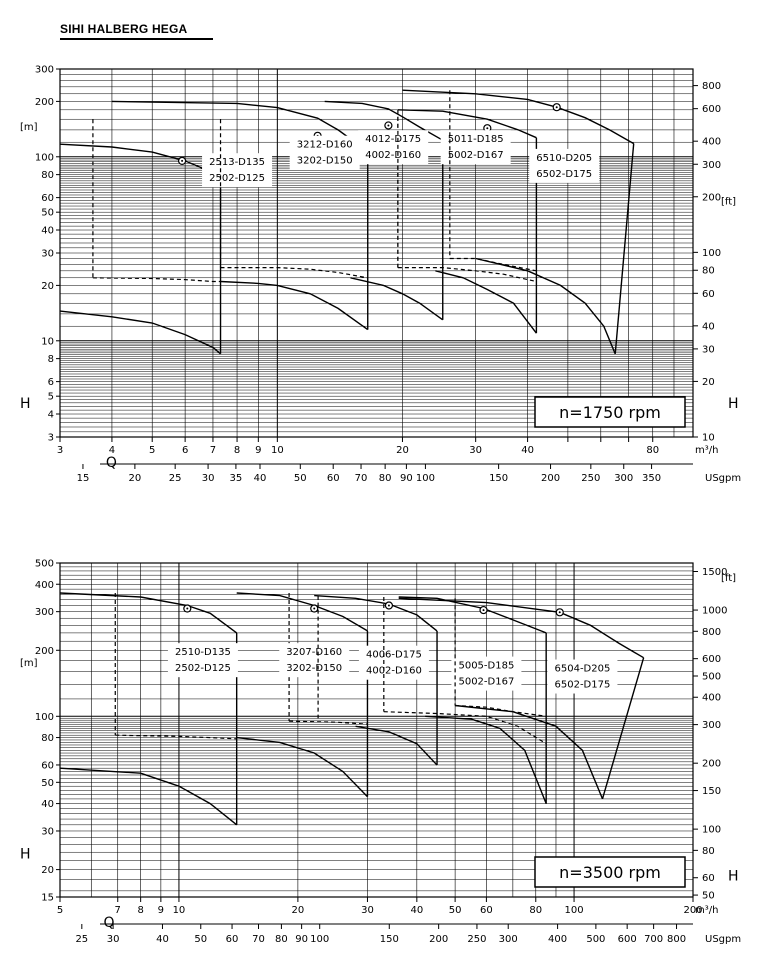  I want to click on pump-label-secondary: 4002-D160, so click(393, 155).